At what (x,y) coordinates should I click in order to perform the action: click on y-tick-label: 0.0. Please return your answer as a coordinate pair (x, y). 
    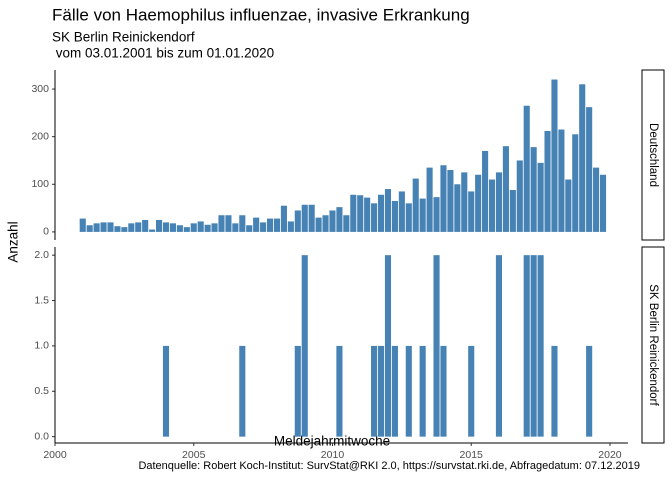
    Looking at the image, I should click on (41, 436).